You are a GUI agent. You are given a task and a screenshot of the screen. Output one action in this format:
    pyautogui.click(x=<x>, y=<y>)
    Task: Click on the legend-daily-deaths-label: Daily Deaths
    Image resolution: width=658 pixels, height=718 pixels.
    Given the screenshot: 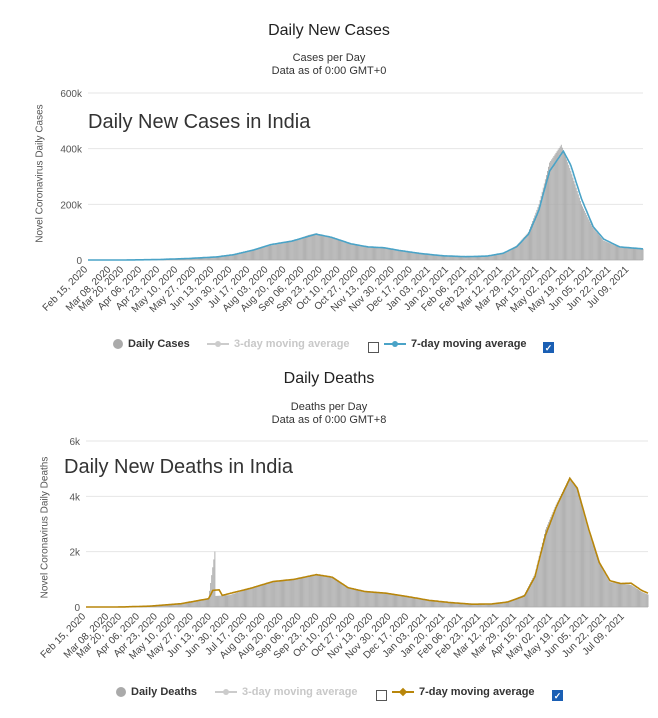 What is the action you would take?
    pyautogui.click(x=164, y=692)
    